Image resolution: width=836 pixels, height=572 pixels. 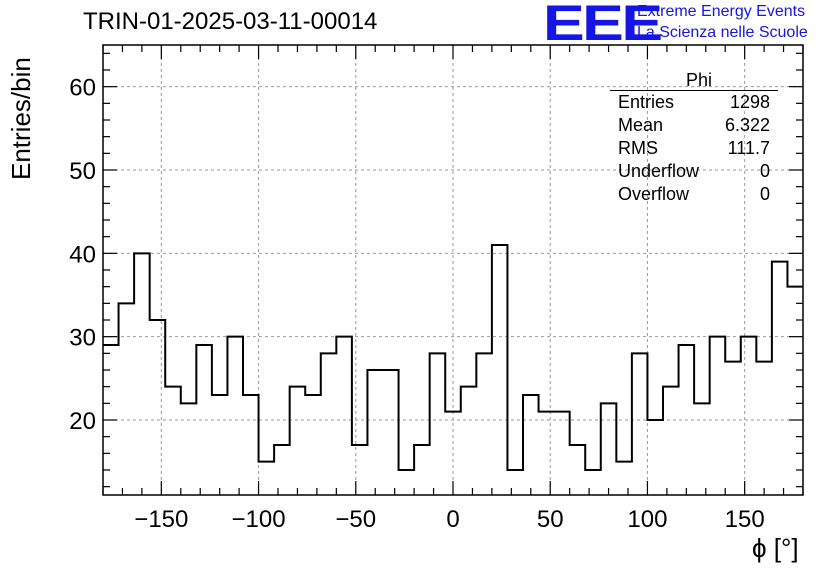 What do you see at coordinates (659, 171) in the screenshot?
I see `stats-label: Underflow` at bounding box center [659, 171].